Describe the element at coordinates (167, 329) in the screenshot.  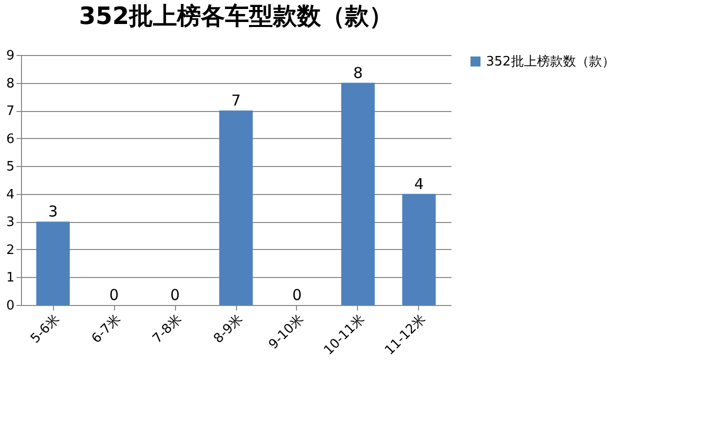
I see `x-tick-label: 7-8米` at that location.